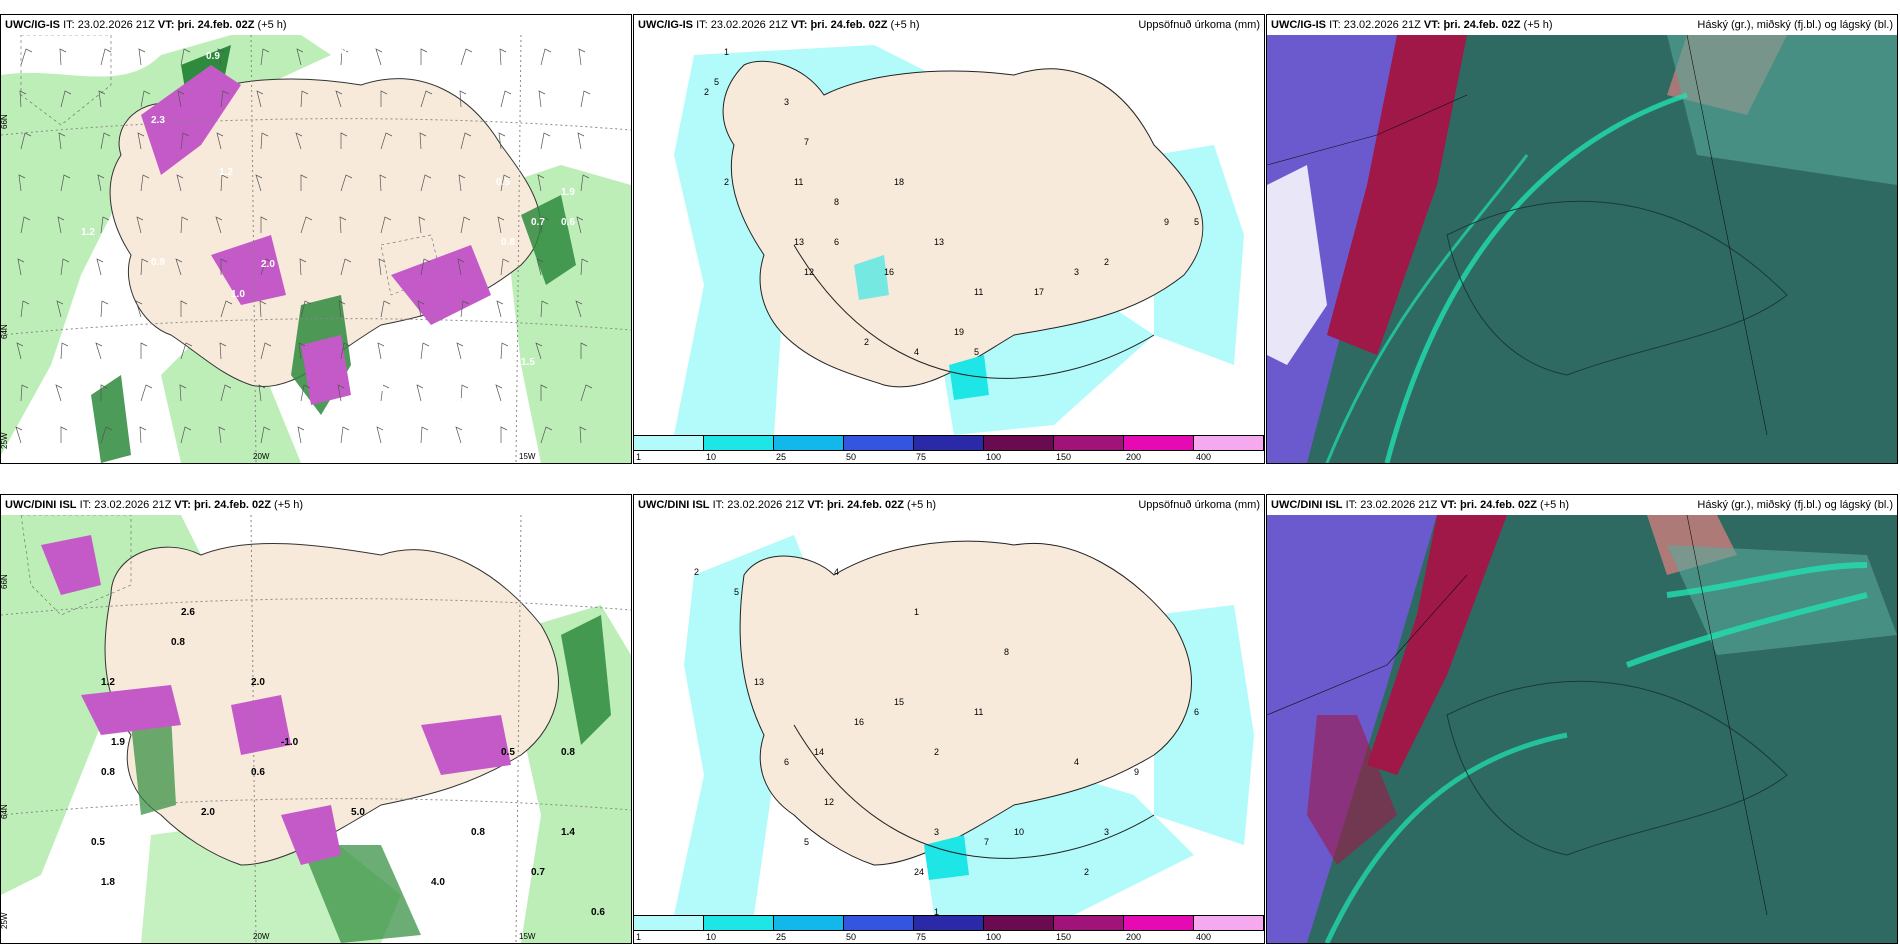 This screenshot has width=1900, height=950. What do you see at coordinates (711, 937) in the screenshot?
I see `legend-tick: 10` at bounding box center [711, 937].